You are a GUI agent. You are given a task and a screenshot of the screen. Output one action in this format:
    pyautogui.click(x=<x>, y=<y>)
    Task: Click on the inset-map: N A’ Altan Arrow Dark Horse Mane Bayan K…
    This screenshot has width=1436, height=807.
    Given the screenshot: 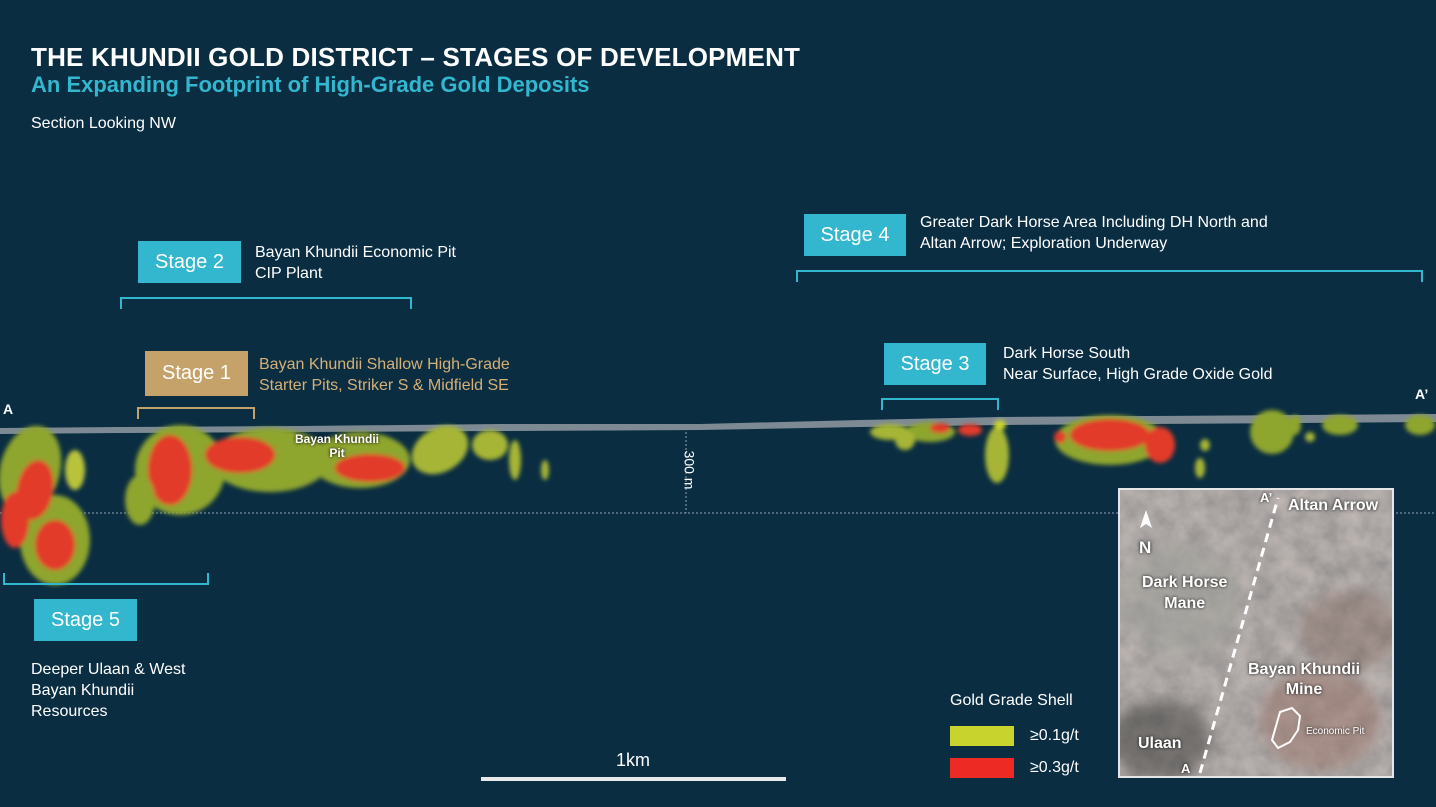 What is the action you would take?
    pyautogui.click(x=1256, y=633)
    